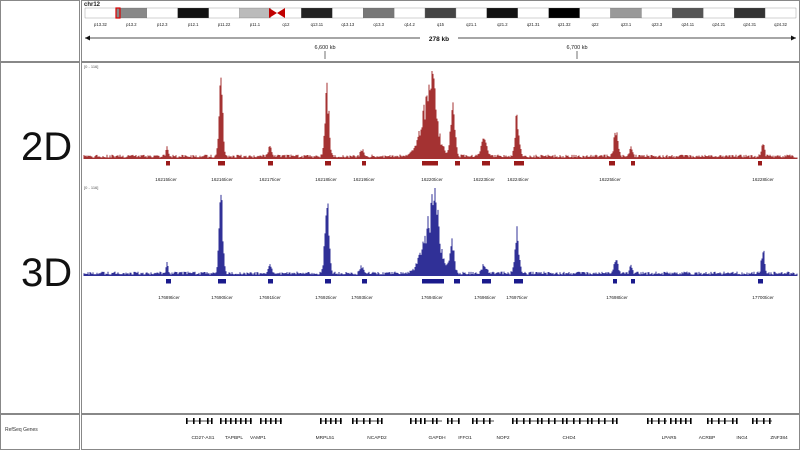 Image resolution: width=800 pixels, height=450 pixels. Describe the element at coordinates (281, 13) in the screenshot. I see `centromere-marker` at that location.